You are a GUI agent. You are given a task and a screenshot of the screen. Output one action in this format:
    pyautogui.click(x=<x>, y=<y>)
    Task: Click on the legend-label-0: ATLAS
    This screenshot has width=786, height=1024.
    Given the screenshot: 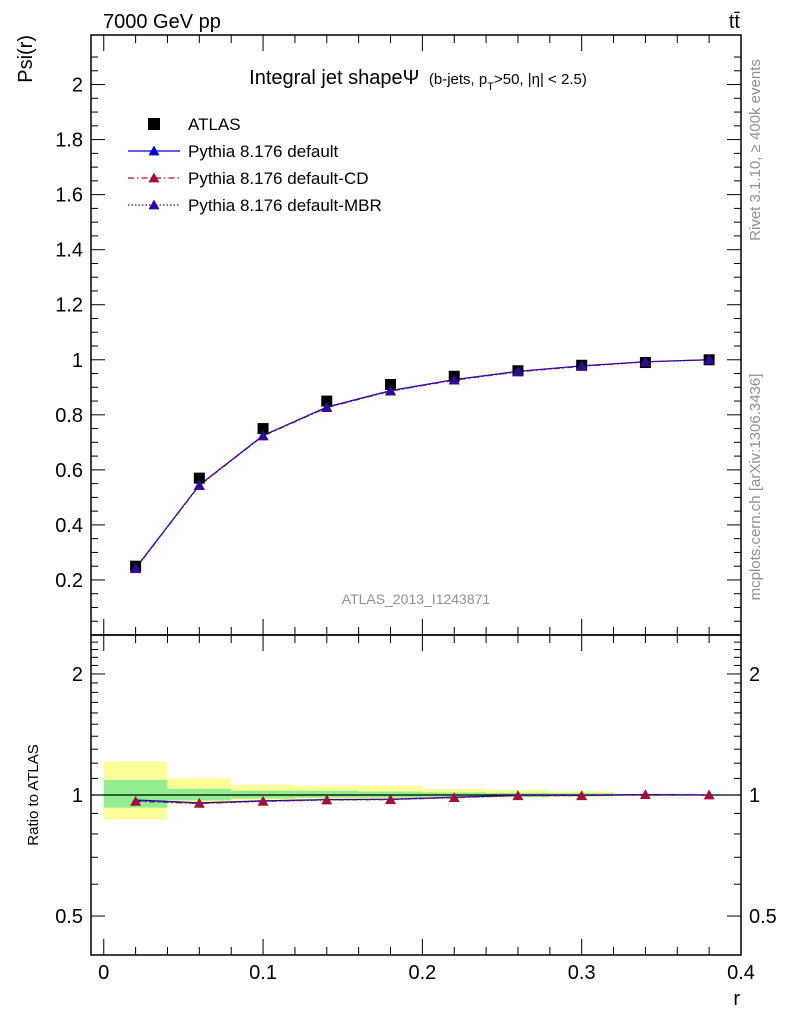 What is the action you would take?
    pyautogui.click(x=214, y=124)
    